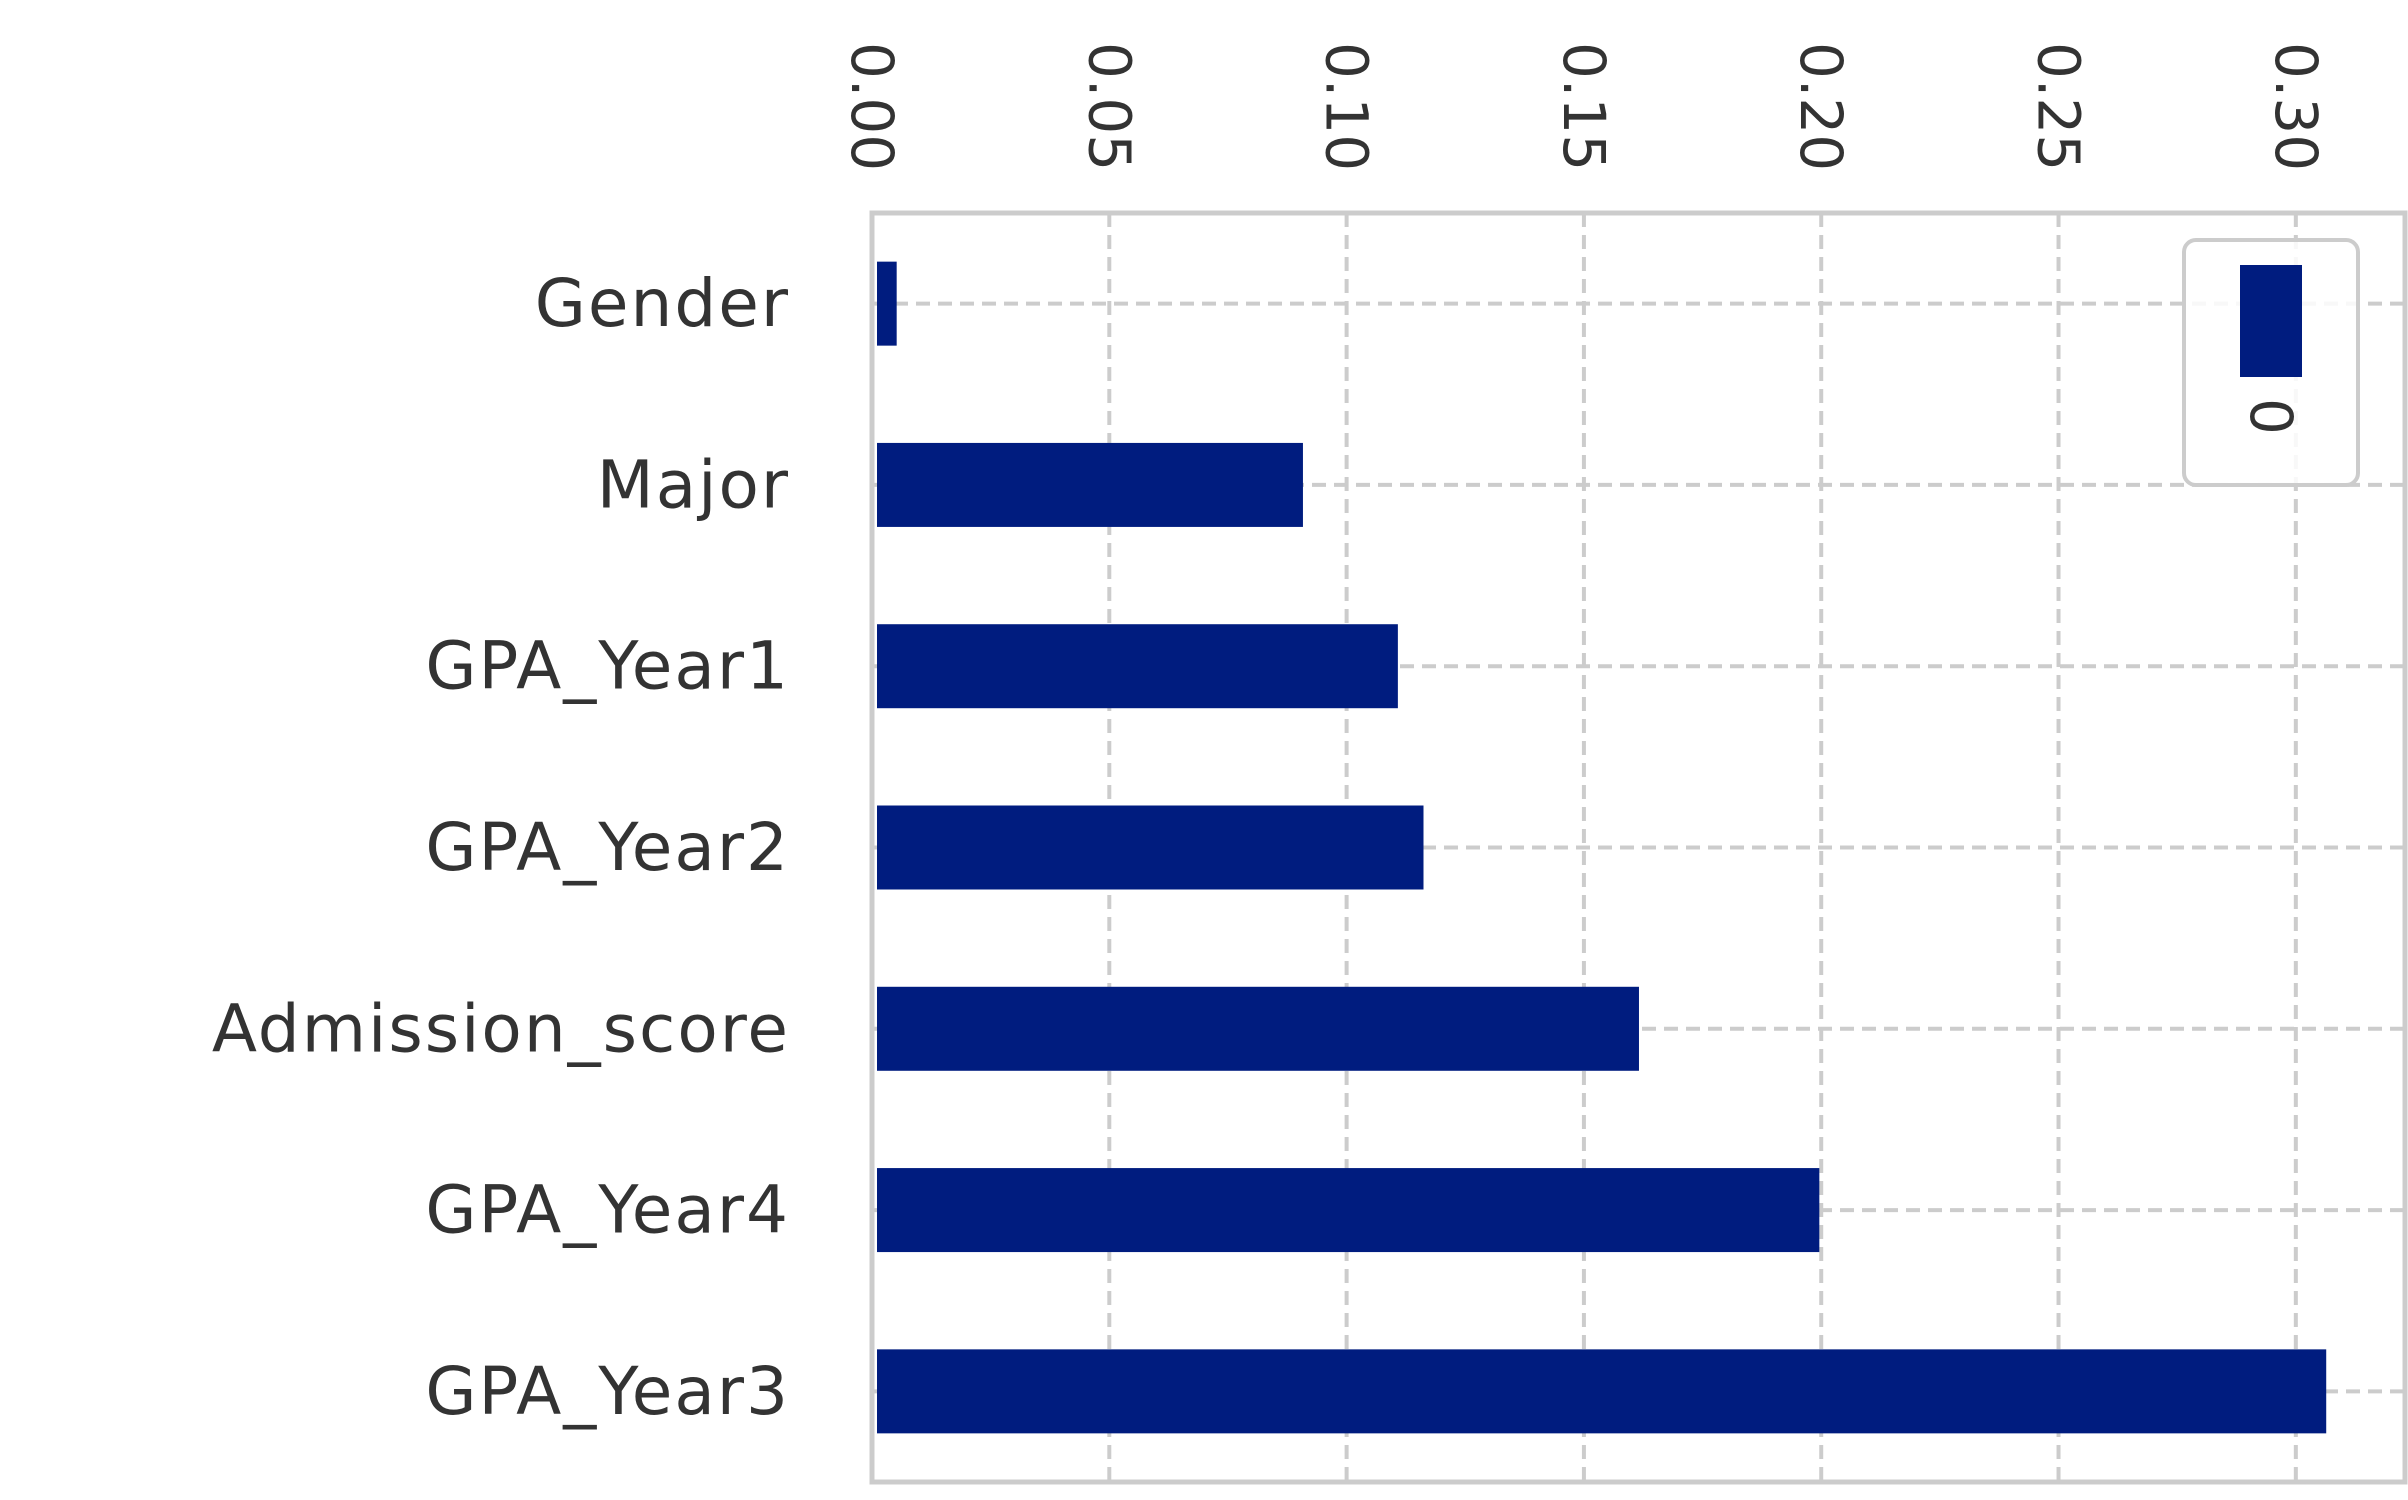  Describe the element at coordinates (1109, 106) in the screenshot. I see `x-tick-label: 0.05` at that location.